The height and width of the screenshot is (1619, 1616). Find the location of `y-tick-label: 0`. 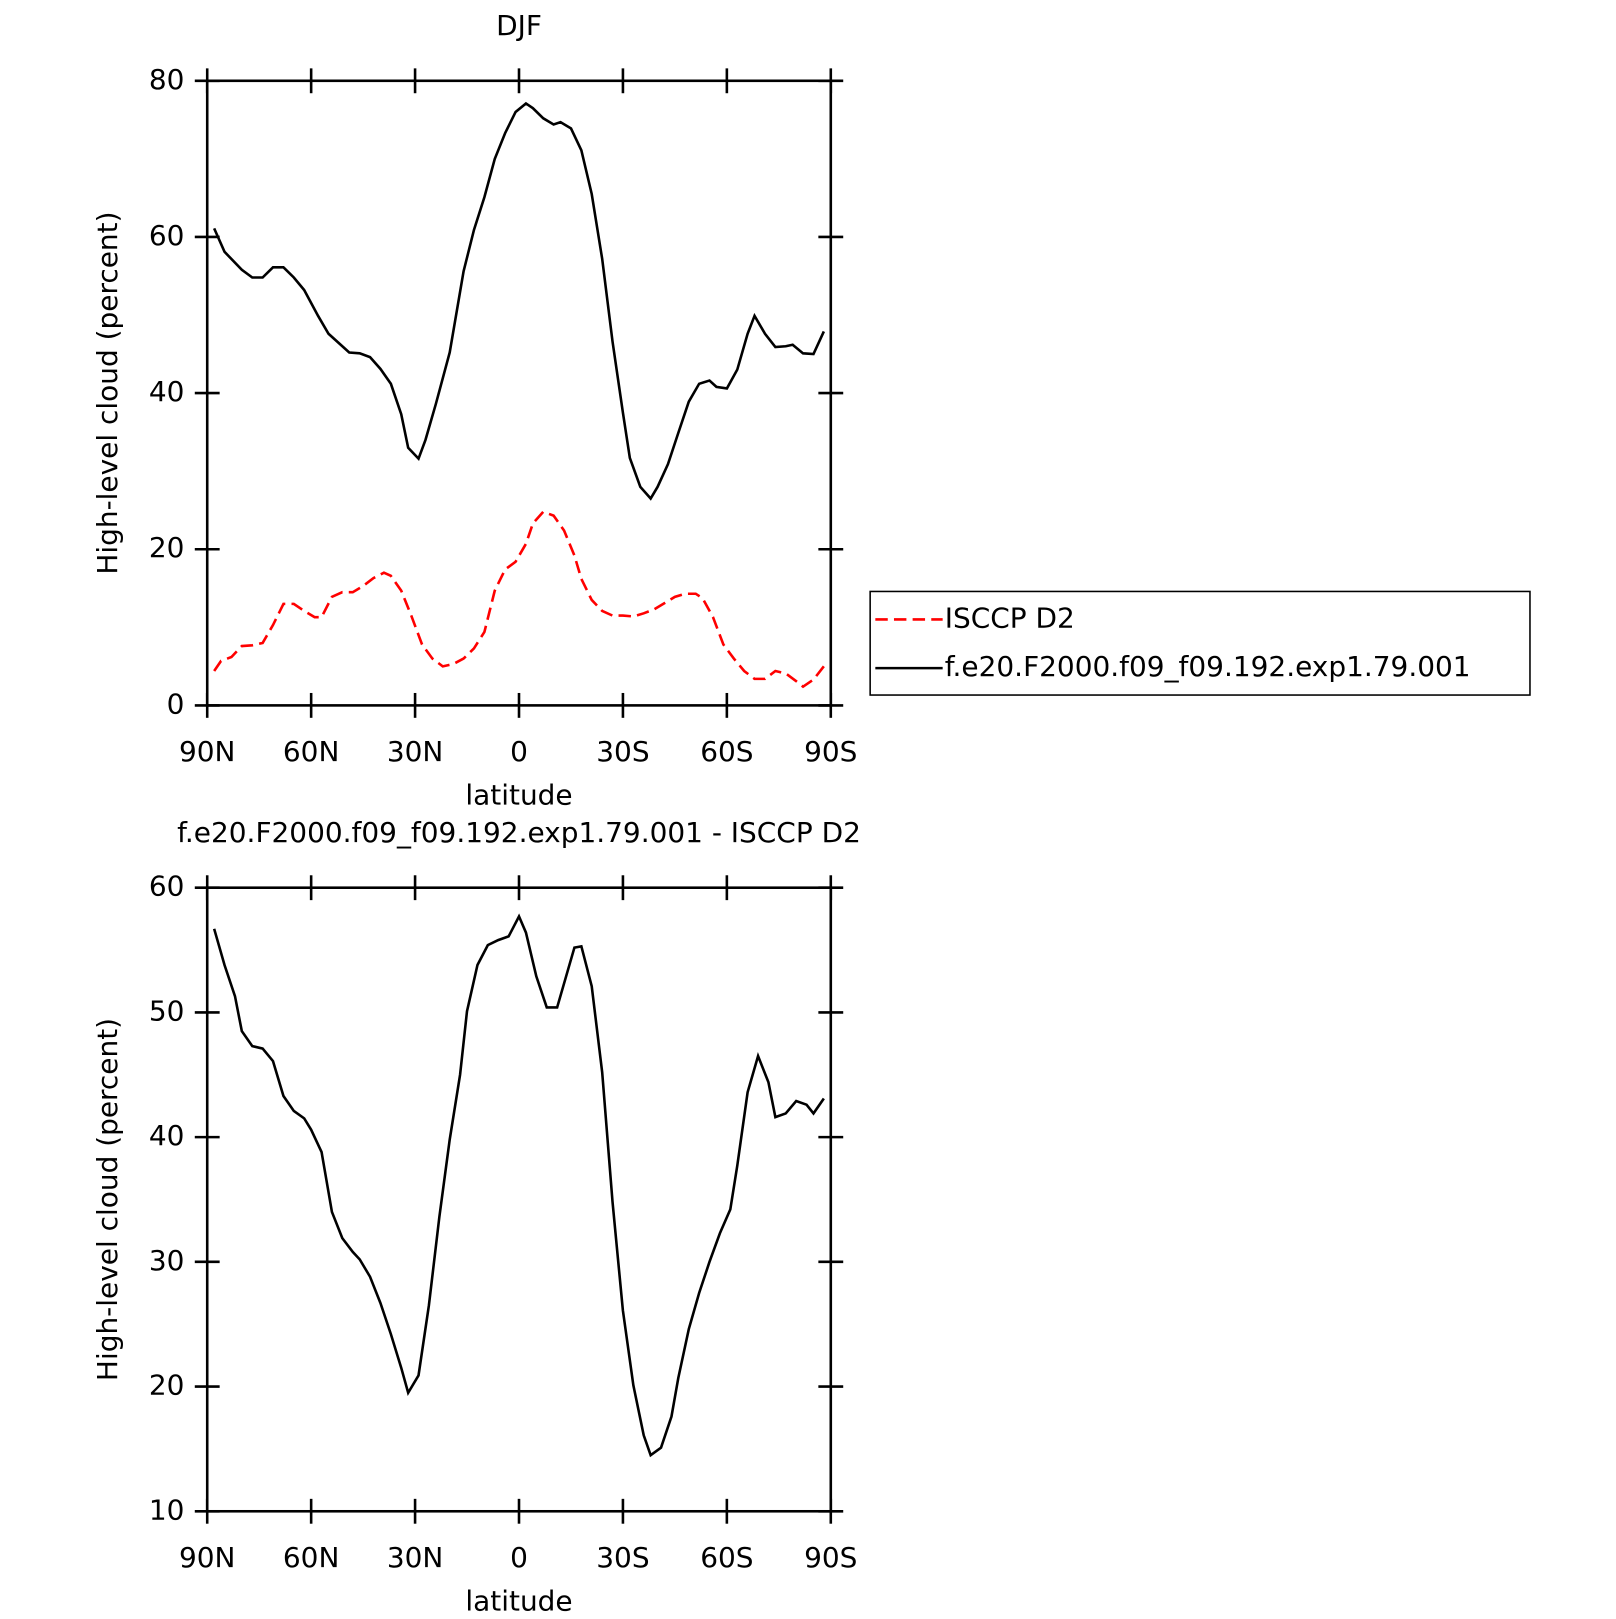

y-tick-label: 0 is located at coordinates (176, 703).